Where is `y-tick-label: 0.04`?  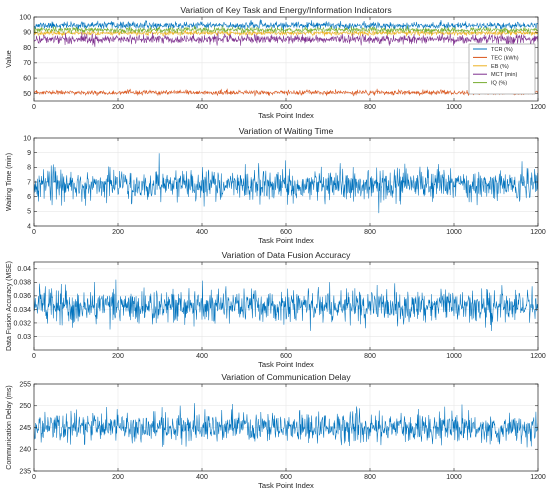 y-tick-label: 0.04 is located at coordinates (24, 269).